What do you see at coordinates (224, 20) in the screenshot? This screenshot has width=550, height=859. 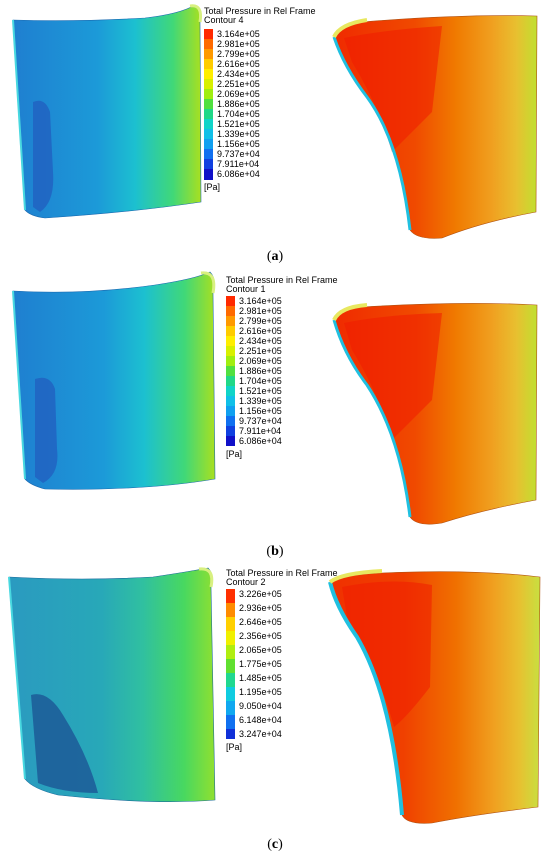 I see `legend-subtitle: Contour 4` at bounding box center [224, 20].